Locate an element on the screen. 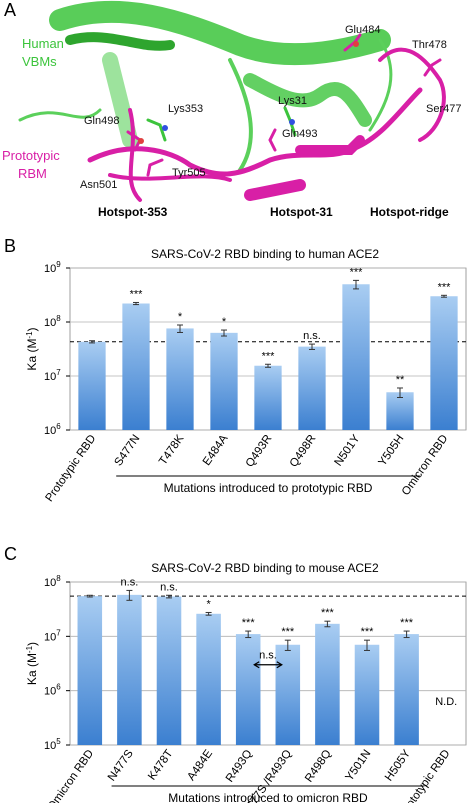 The image size is (474, 803). y-tick-exponent: 5 is located at coordinates (58, 741).